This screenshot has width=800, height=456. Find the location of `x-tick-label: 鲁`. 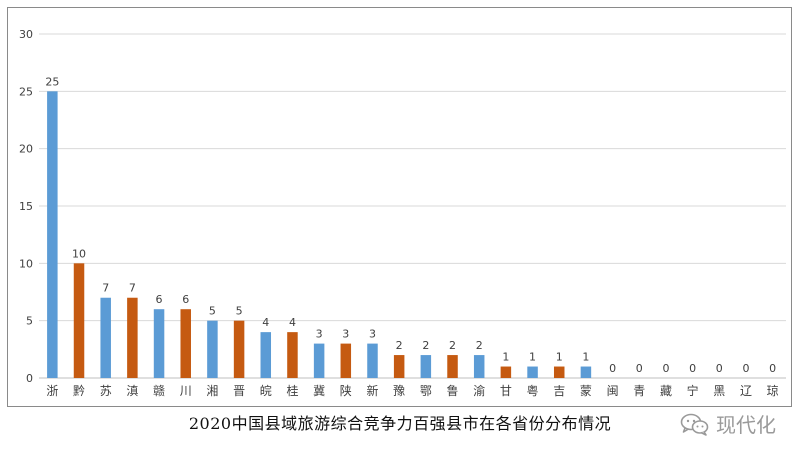

x-tick-label: 鲁 is located at coordinates (453, 391).